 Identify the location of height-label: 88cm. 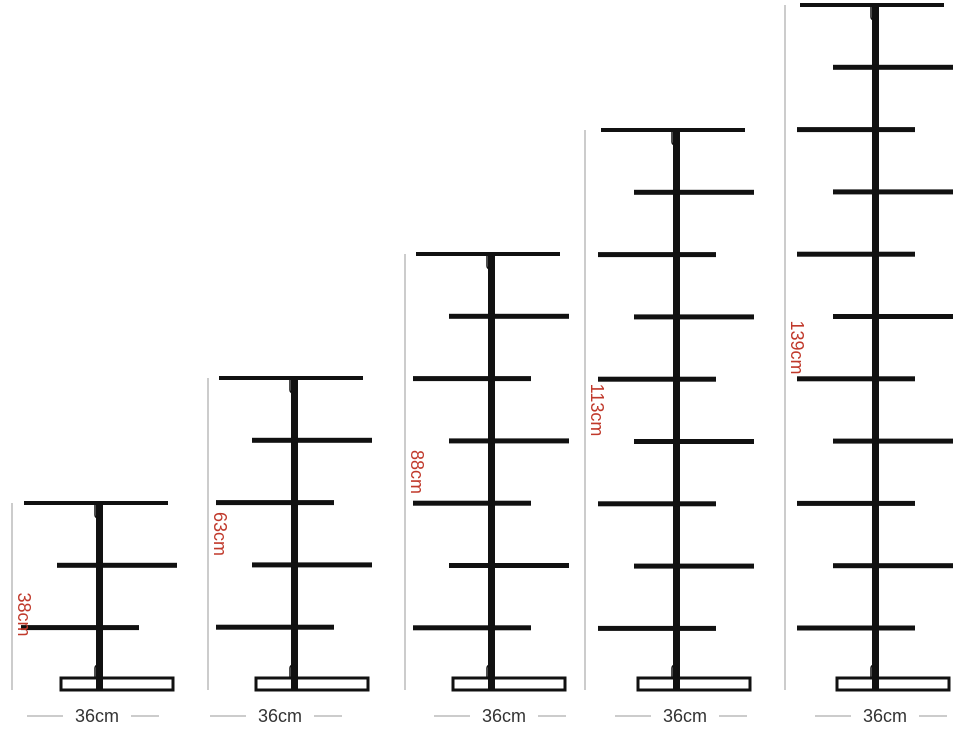
(417, 472).